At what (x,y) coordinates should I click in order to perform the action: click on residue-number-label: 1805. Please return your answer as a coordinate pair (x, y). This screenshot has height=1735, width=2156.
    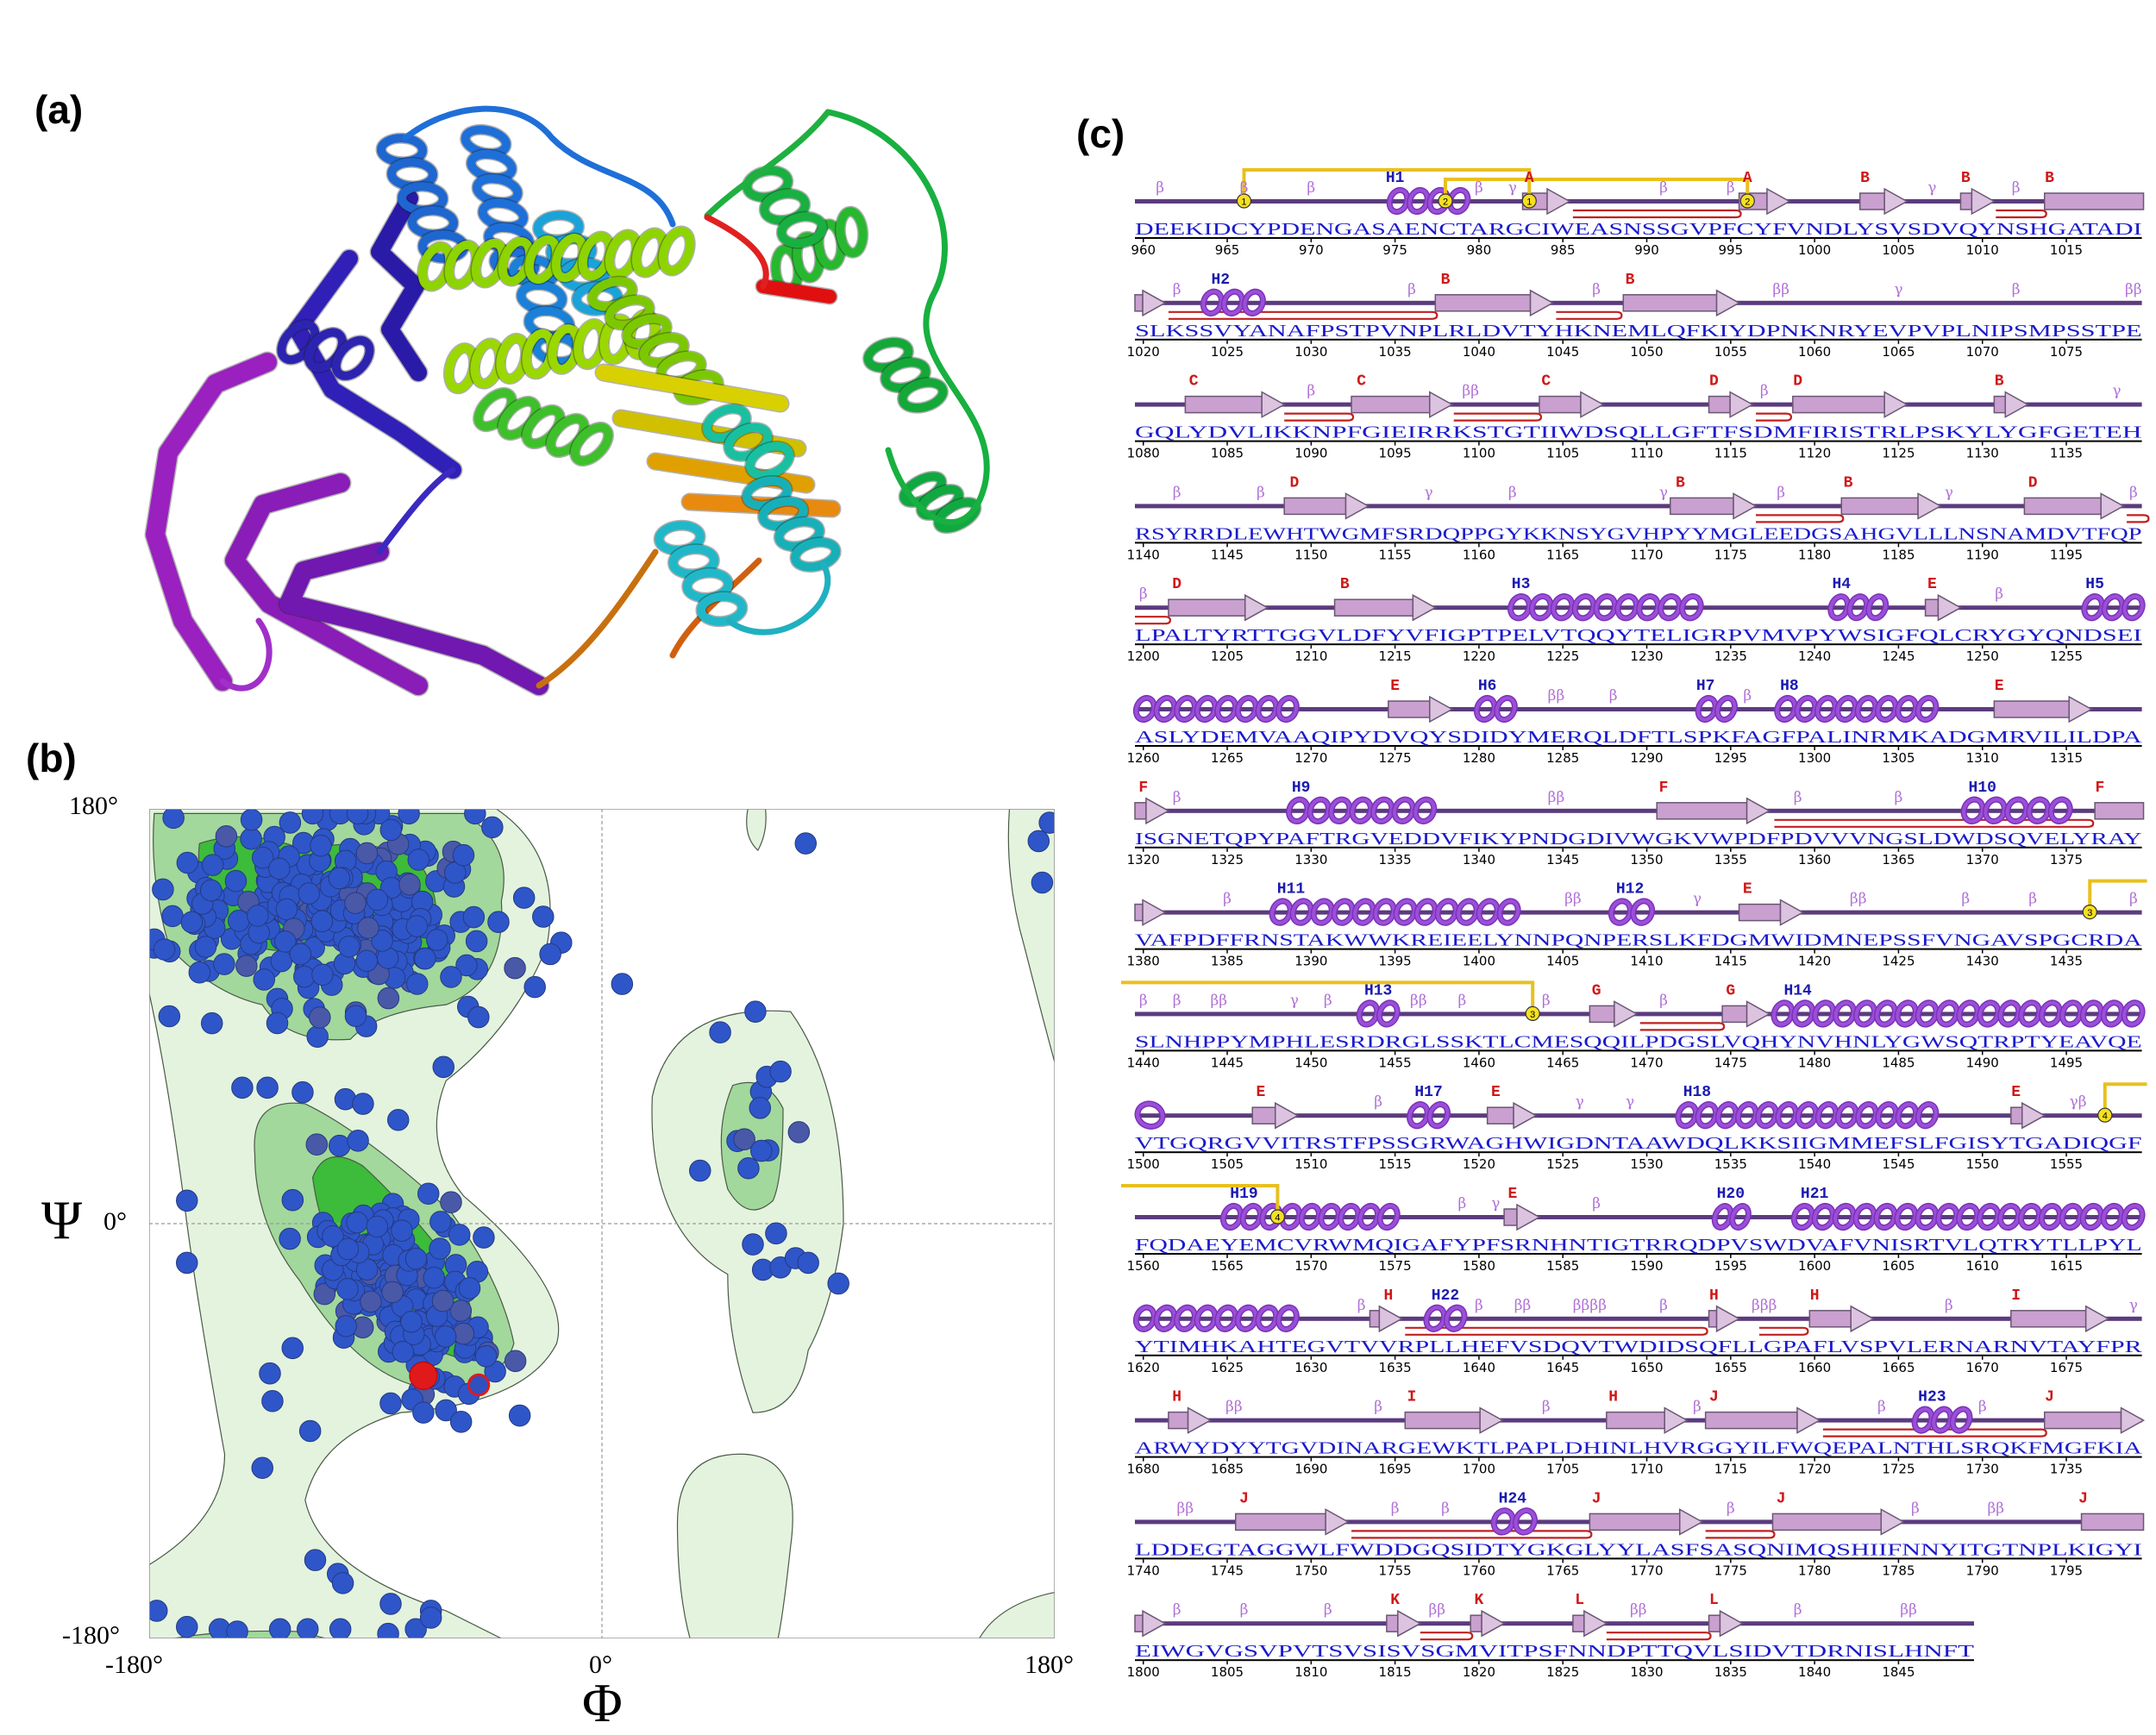
    Looking at the image, I should click on (1227, 1672).